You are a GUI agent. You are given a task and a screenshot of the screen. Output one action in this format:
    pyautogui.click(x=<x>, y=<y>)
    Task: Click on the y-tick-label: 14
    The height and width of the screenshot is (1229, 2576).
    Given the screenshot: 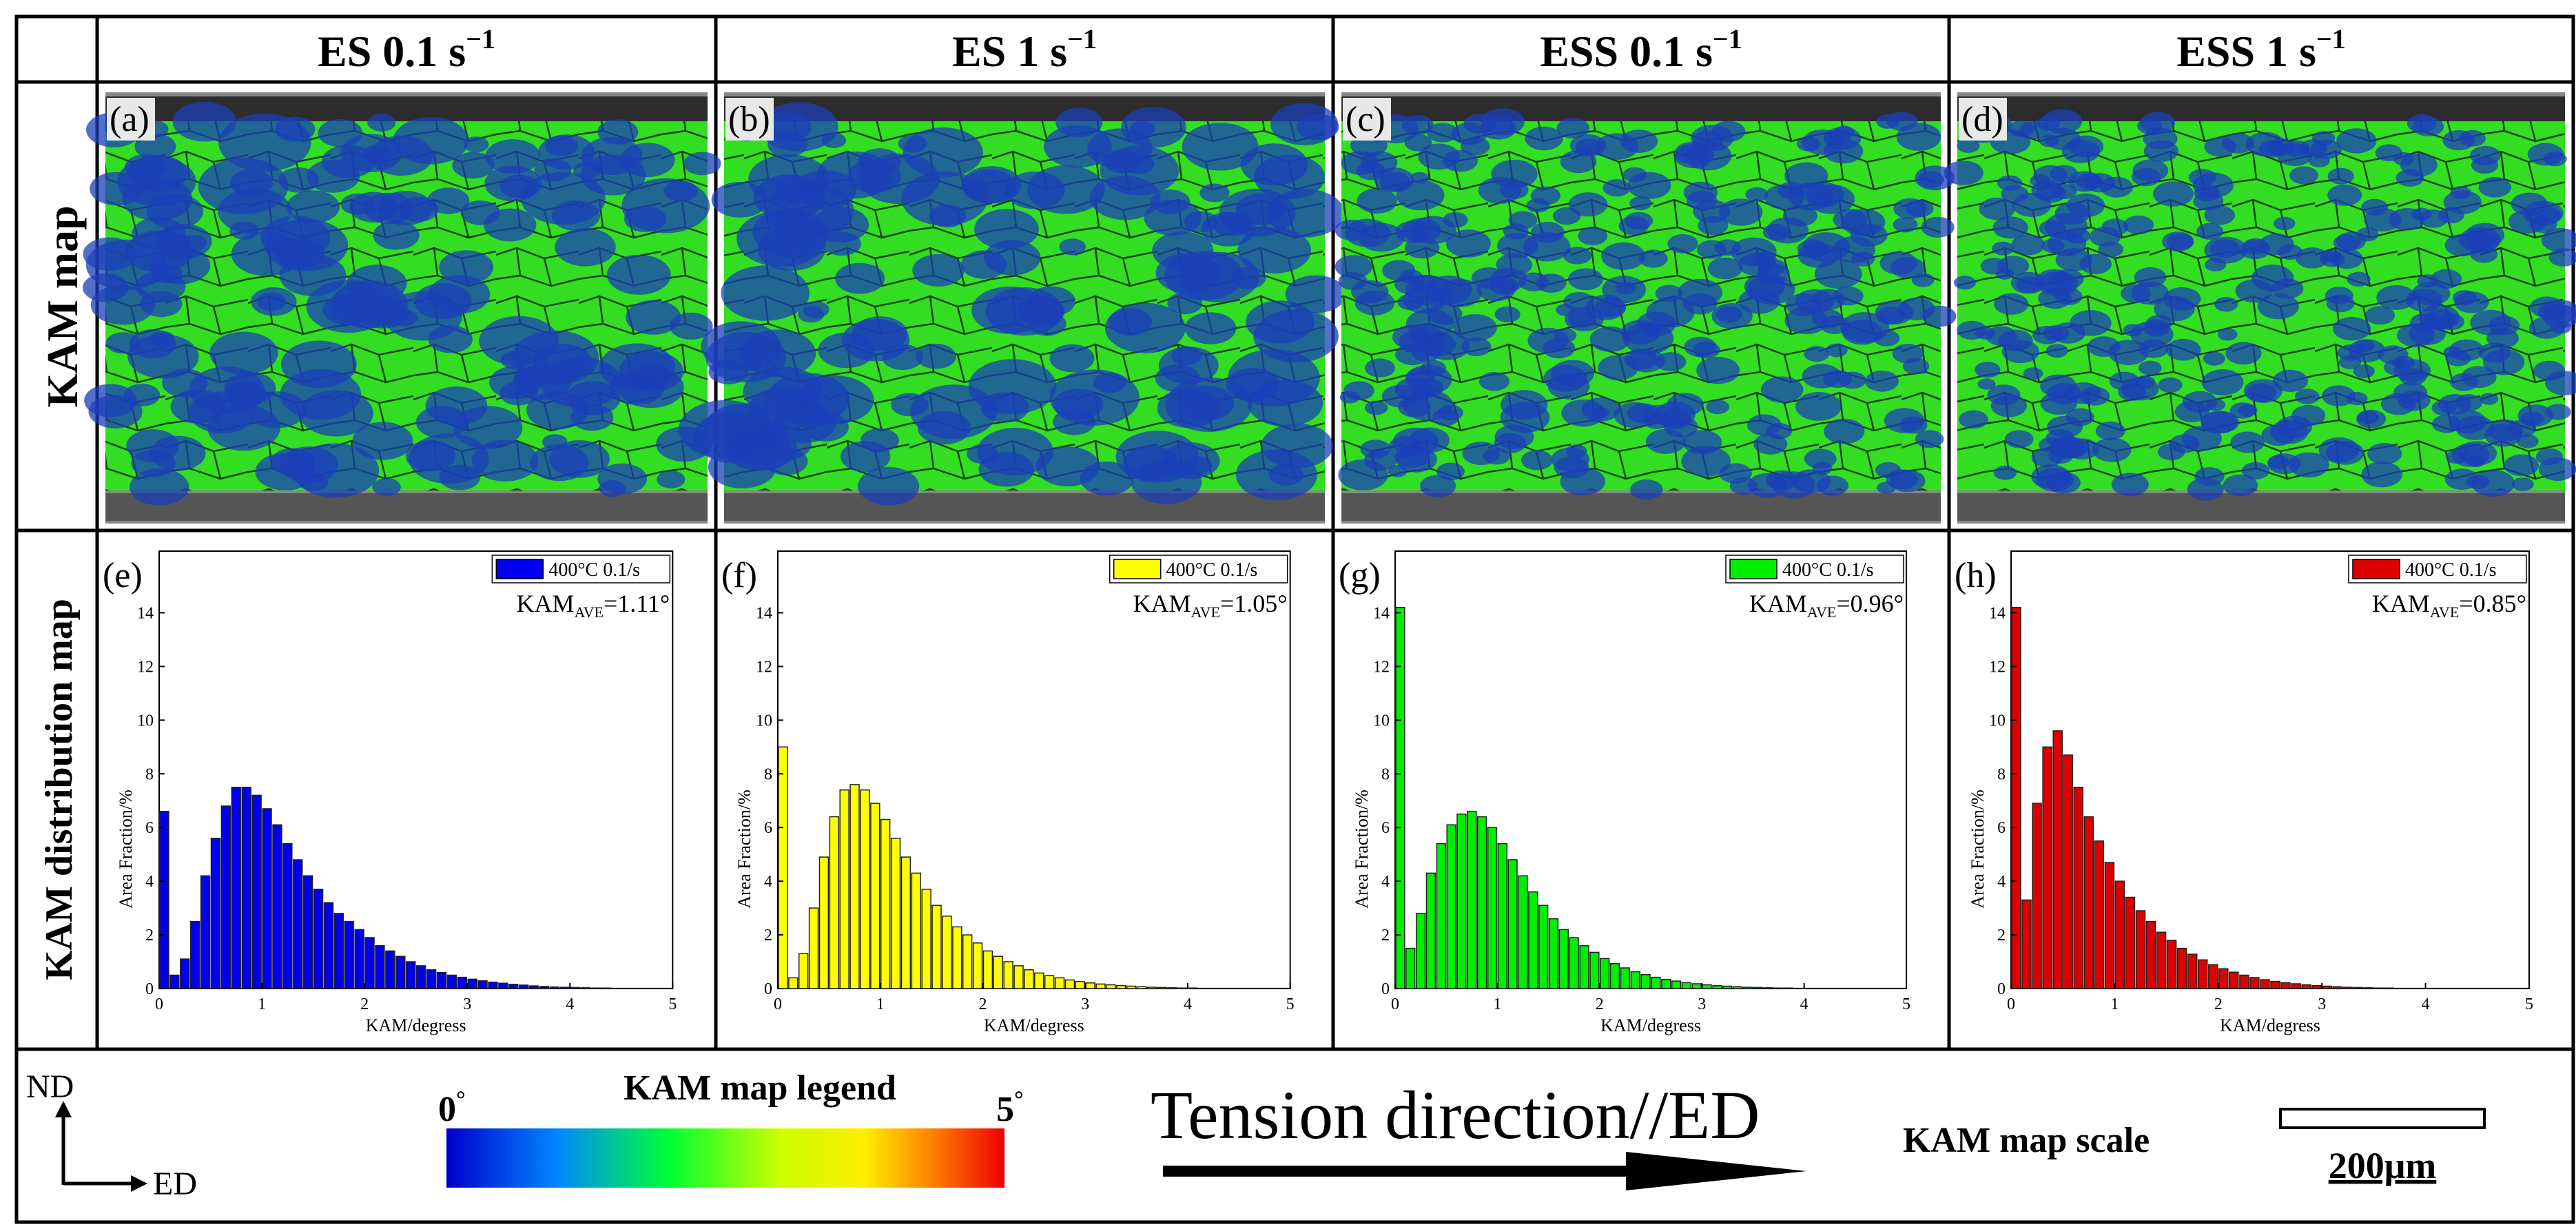 What is the action you would take?
    pyautogui.click(x=1997, y=613)
    